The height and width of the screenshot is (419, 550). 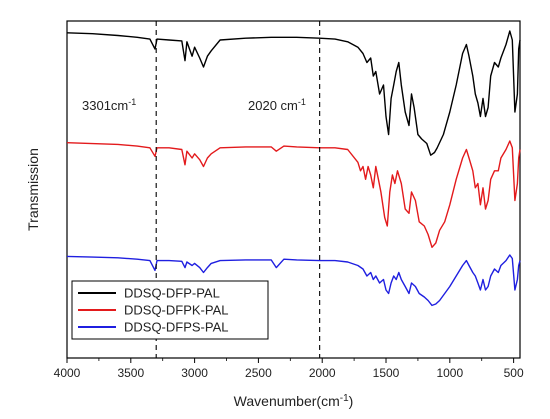 What do you see at coordinates (172, 293) in the screenshot?
I see `legend-label-1: DDSQ-DFP-PAL` at bounding box center [172, 293].